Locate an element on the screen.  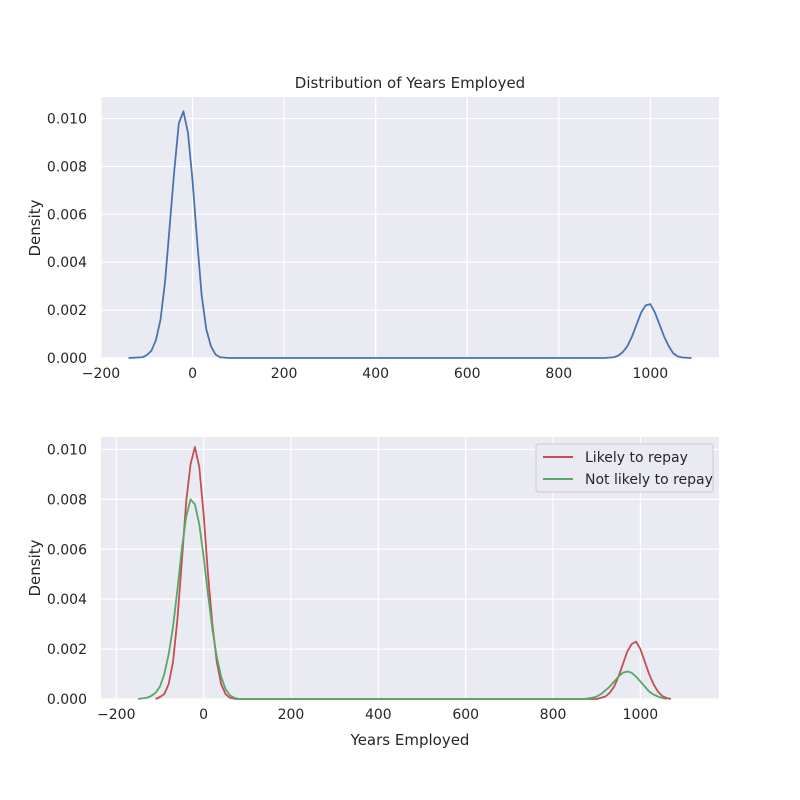
bottom-y-tick-label: 0.008 is located at coordinates (67, 500).